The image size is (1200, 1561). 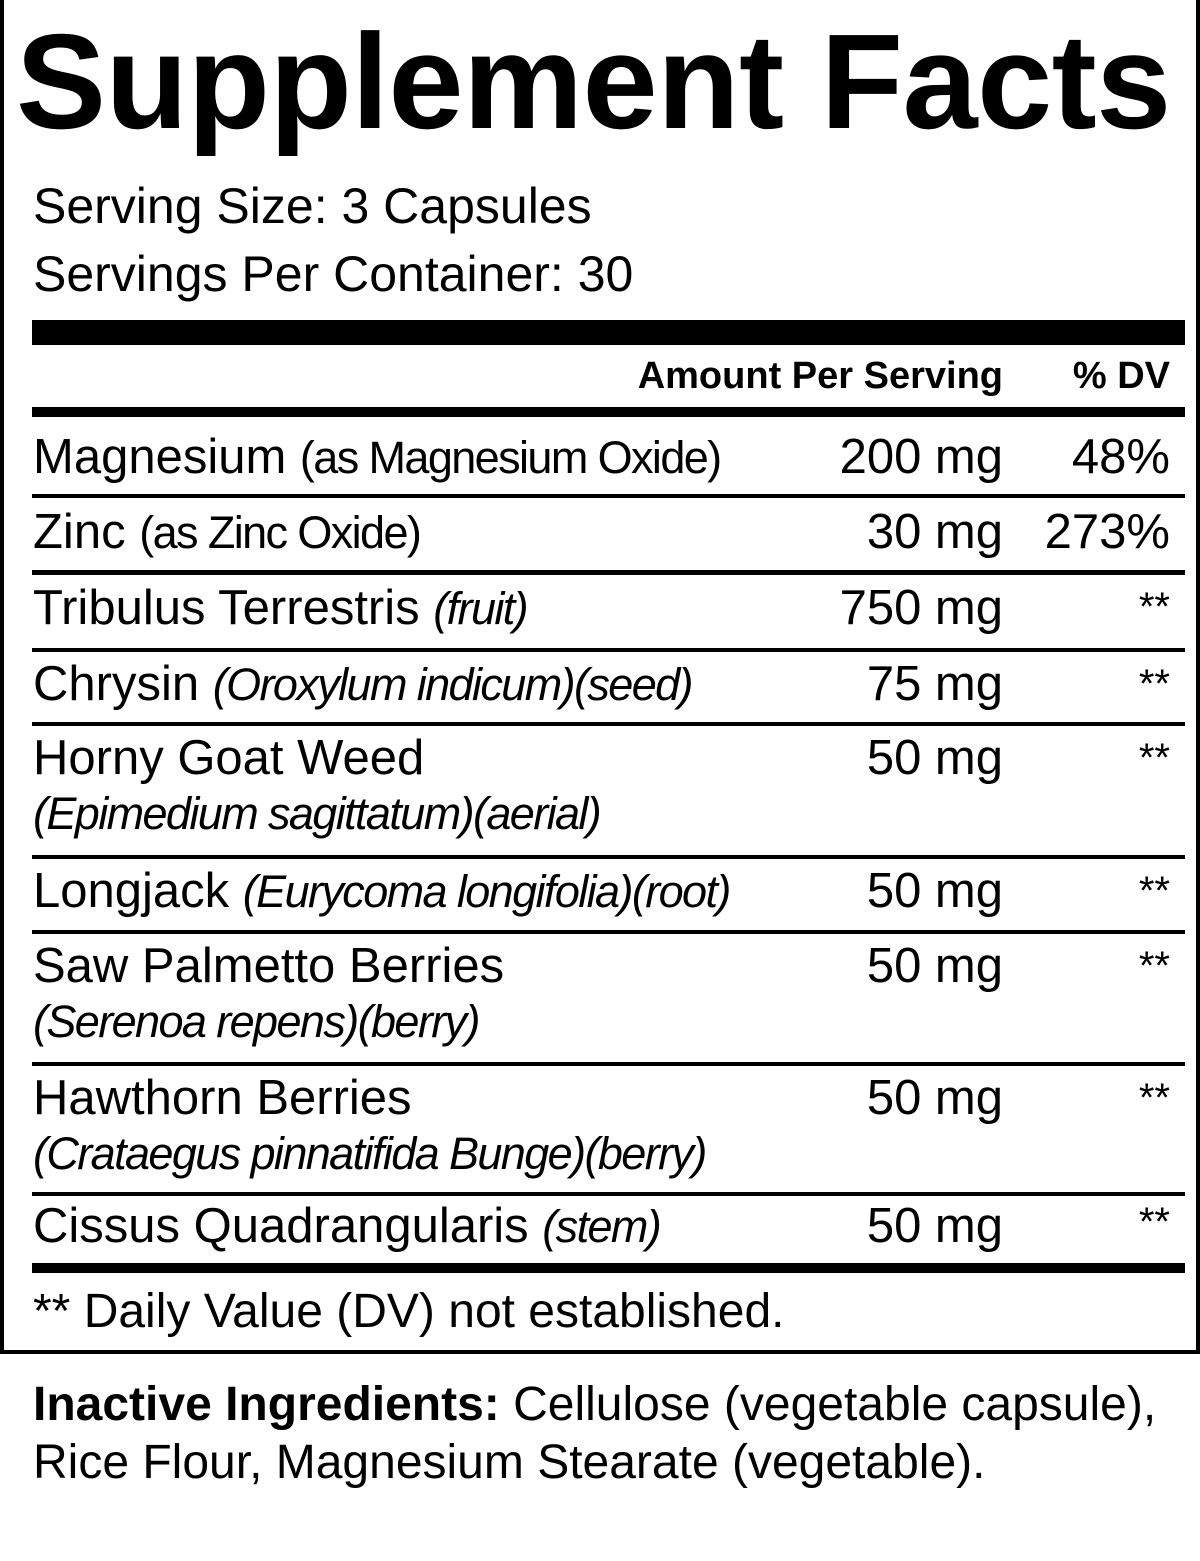 What do you see at coordinates (608, 332) in the screenshot?
I see `thick-divider` at bounding box center [608, 332].